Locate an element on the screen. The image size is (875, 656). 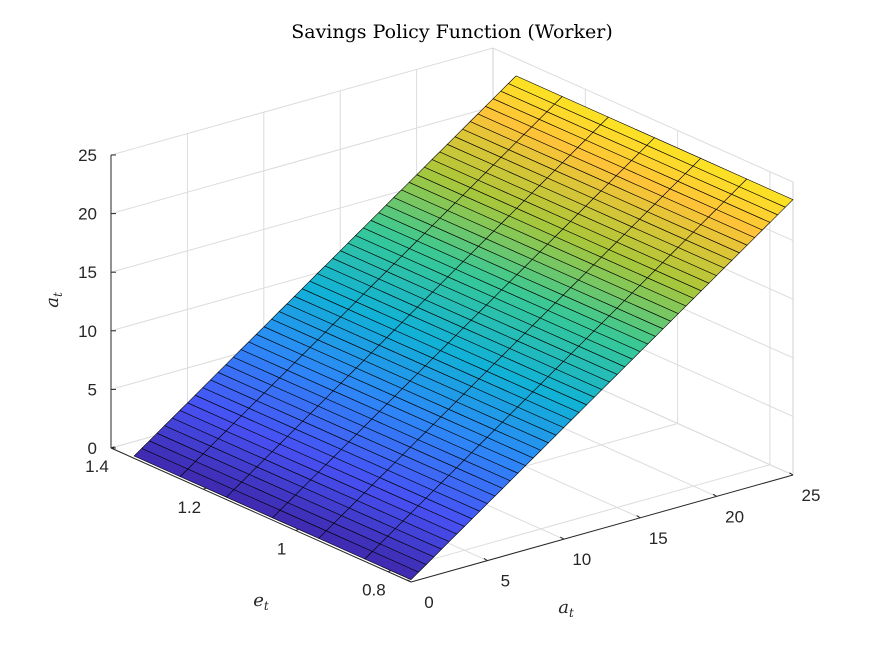
chart-title: Savings Policy Function (Worker) is located at coordinates (452, 32).